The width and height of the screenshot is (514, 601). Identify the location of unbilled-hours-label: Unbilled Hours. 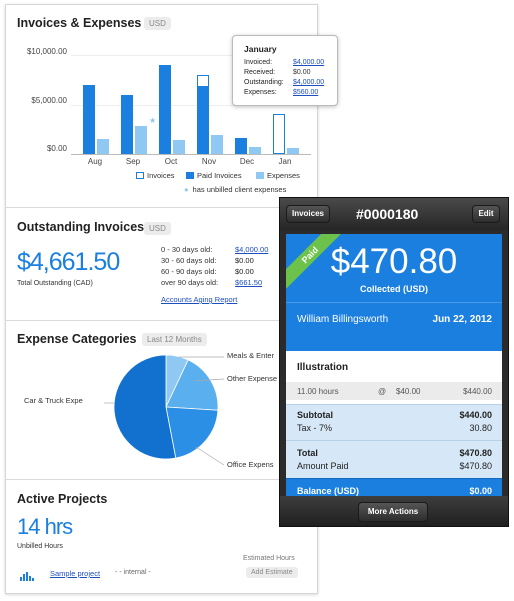
(40, 546).